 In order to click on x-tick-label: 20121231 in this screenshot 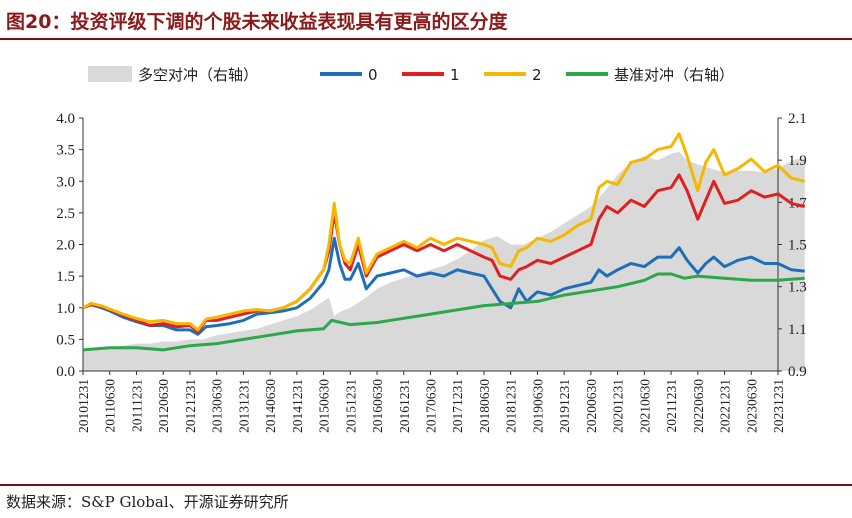, I will do `click(190, 406)`.